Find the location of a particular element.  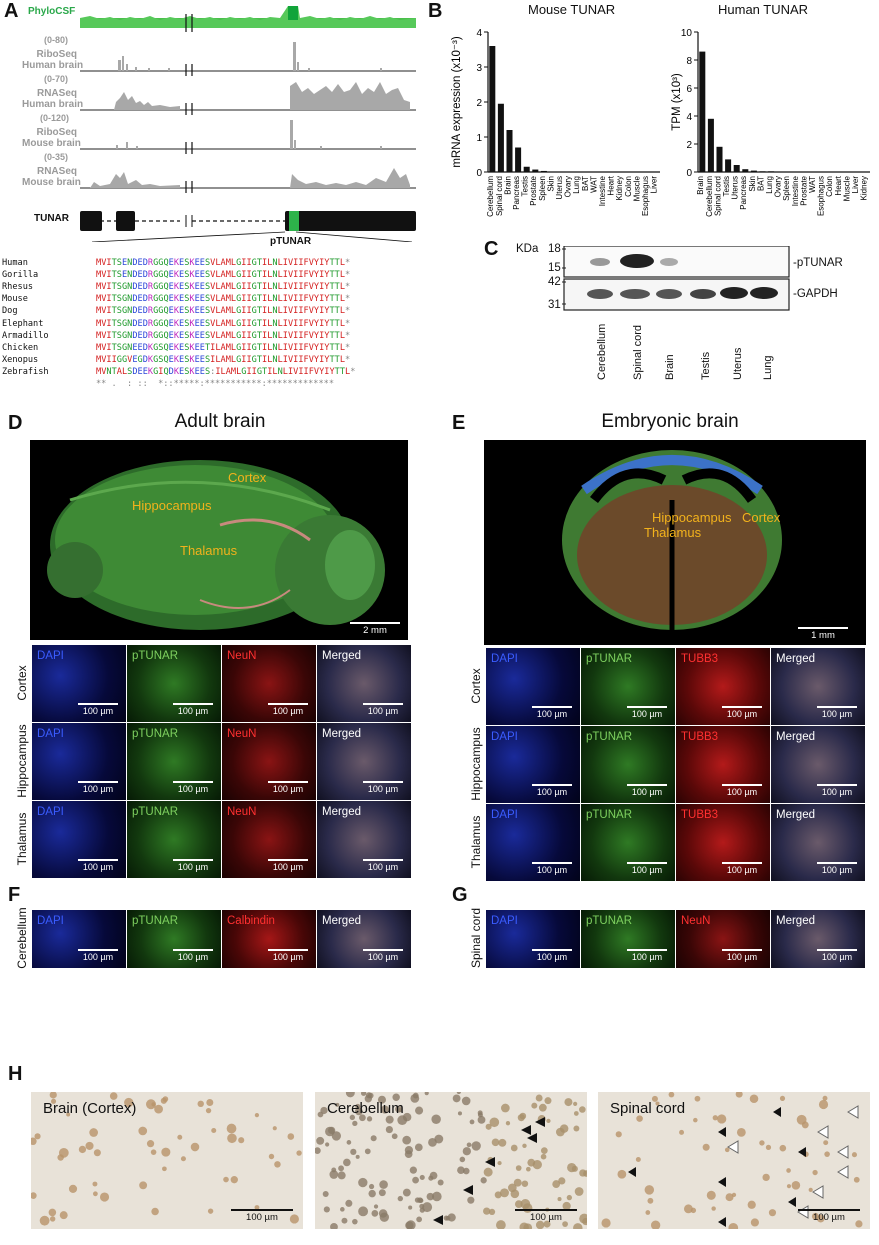

ihc-title: Brain (Cortex) is located at coordinates (89, 1108).